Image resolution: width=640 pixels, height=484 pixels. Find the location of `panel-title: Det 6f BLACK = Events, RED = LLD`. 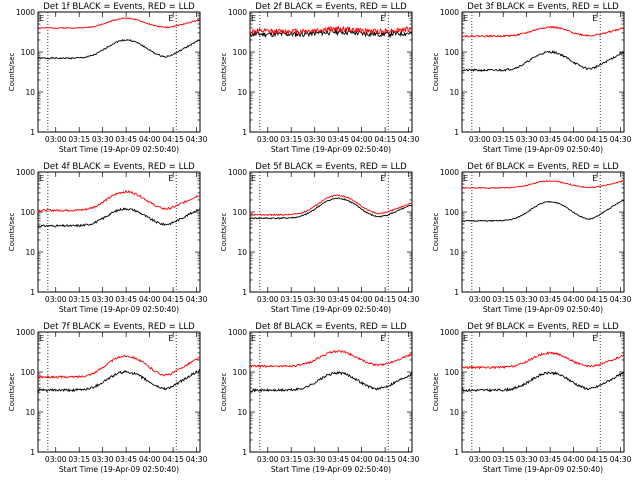

panel-title: Det 6f BLACK = Events, RED = LLD is located at coordinates (543, 167).